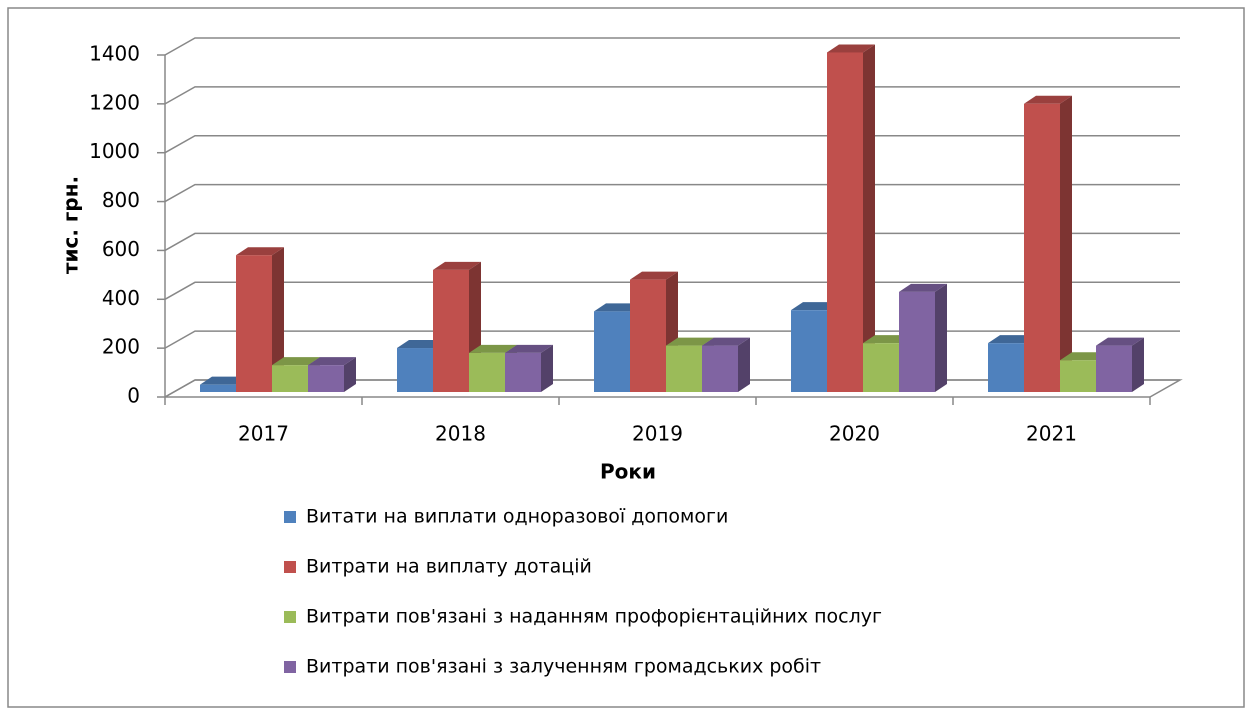  Describe the element at coordinates (672, 46) in the screenshot. I see `grid-line` at that location.